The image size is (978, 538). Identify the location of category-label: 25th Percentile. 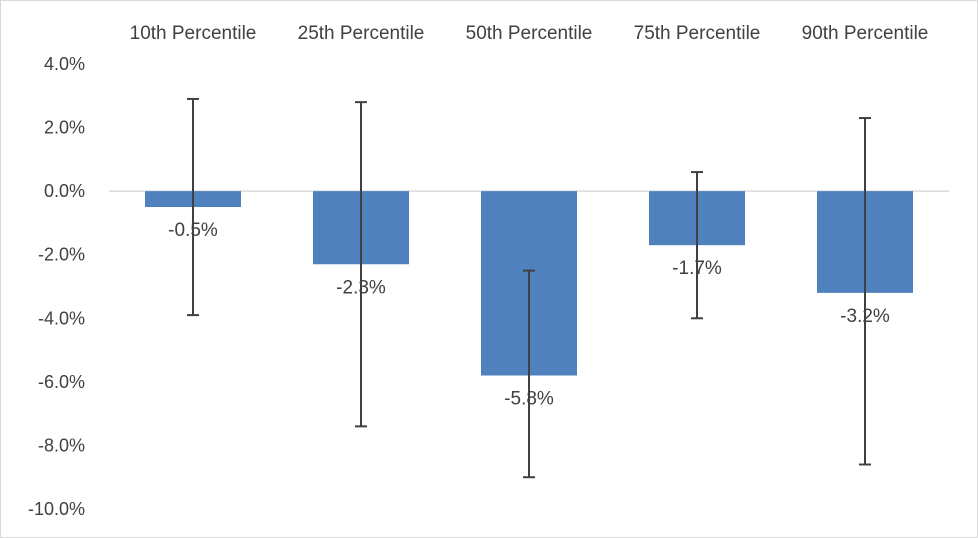
(361, 33).